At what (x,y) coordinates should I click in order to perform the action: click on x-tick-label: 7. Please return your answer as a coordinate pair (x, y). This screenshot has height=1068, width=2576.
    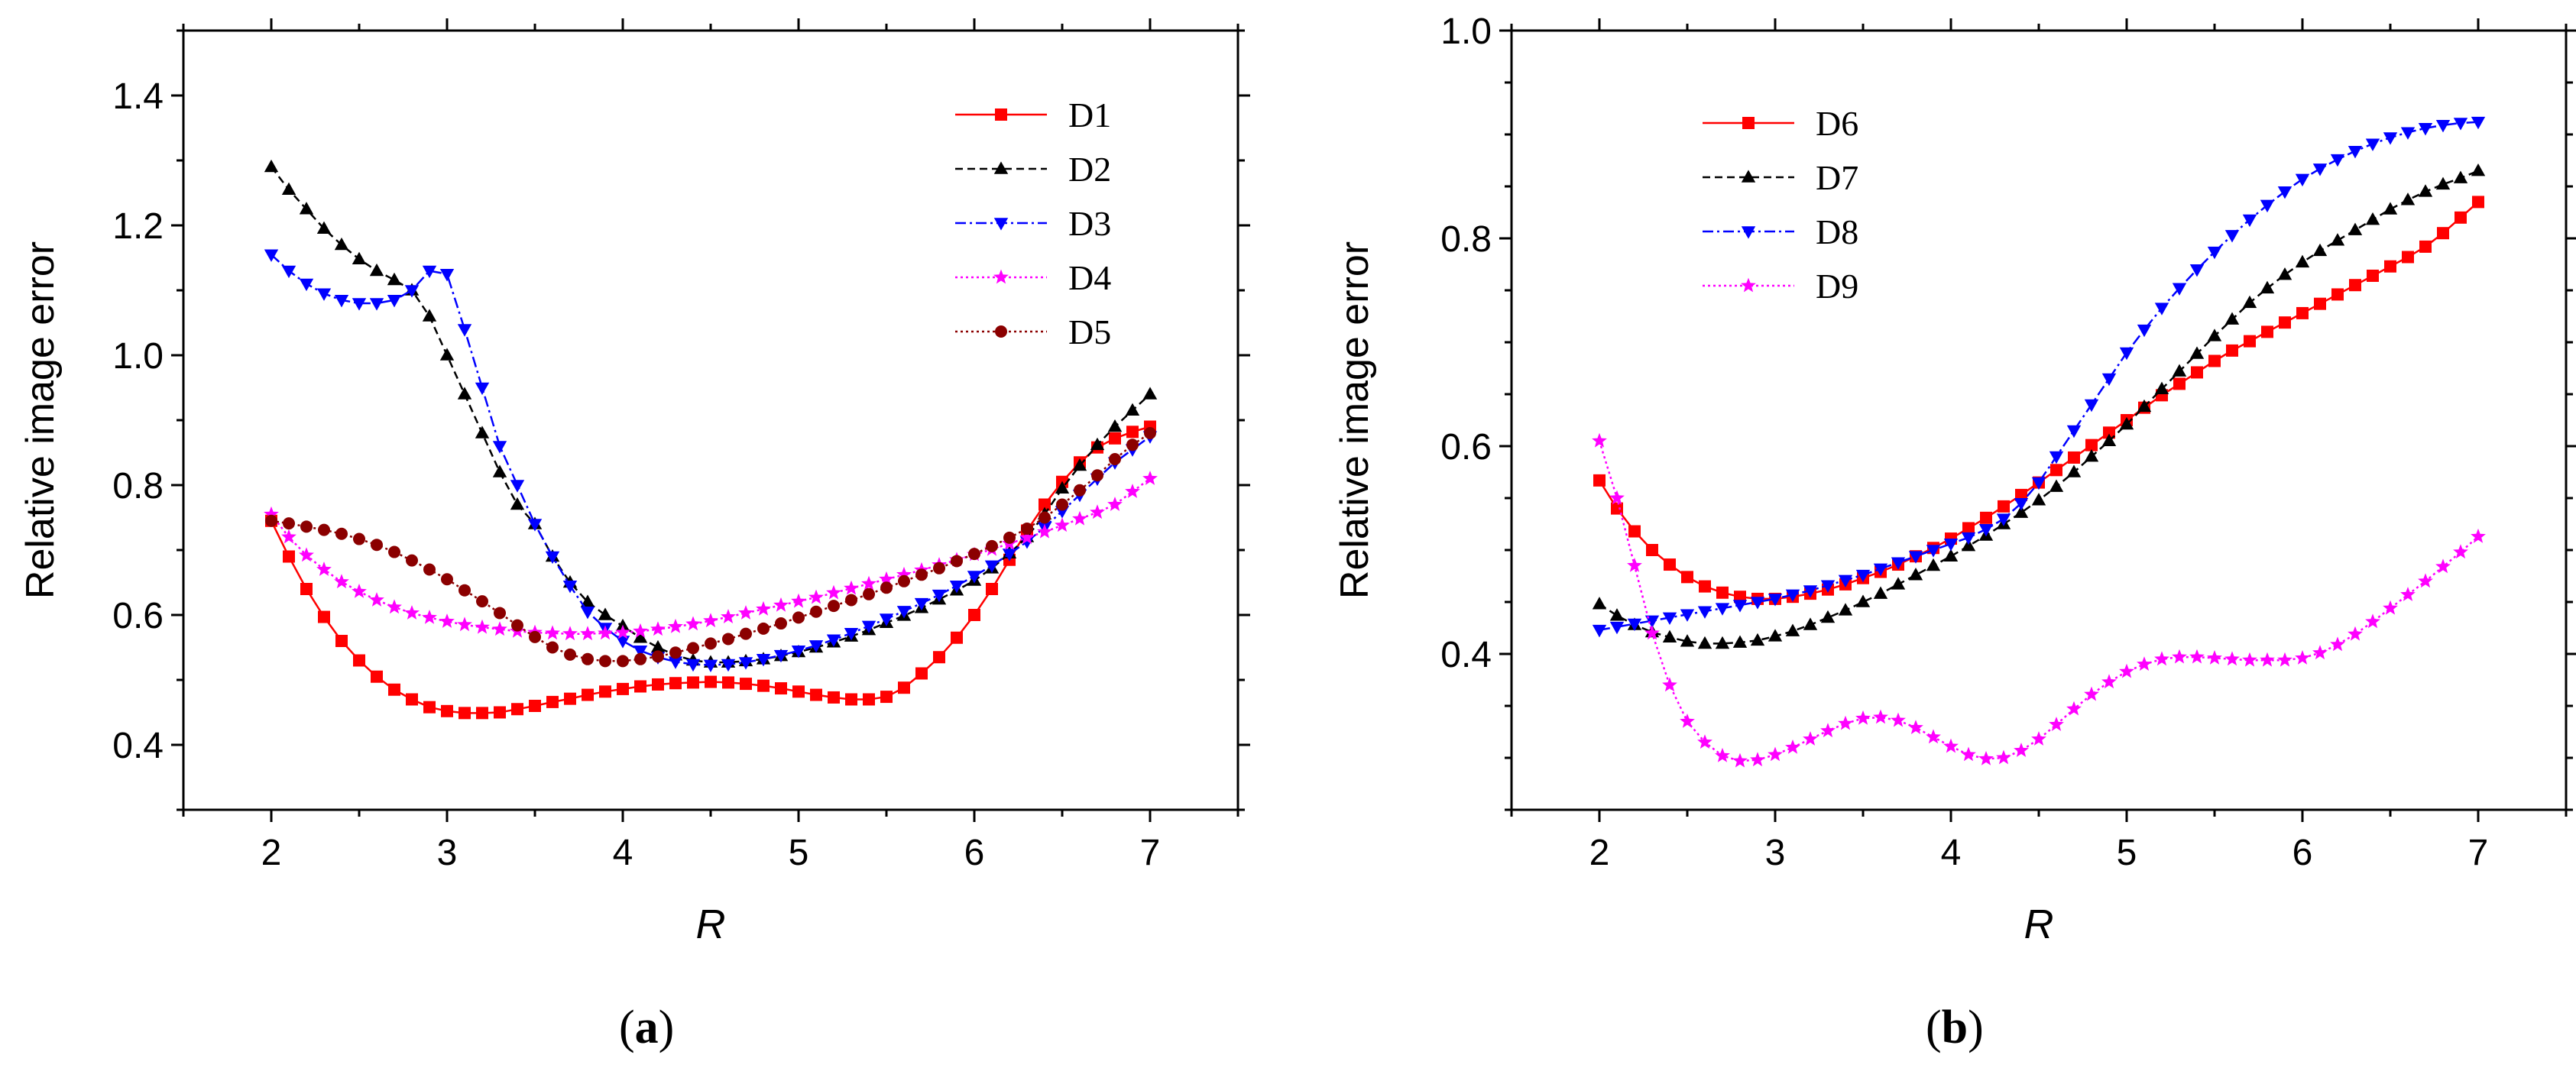
    Looking at the image, I should click on (2478, 853).